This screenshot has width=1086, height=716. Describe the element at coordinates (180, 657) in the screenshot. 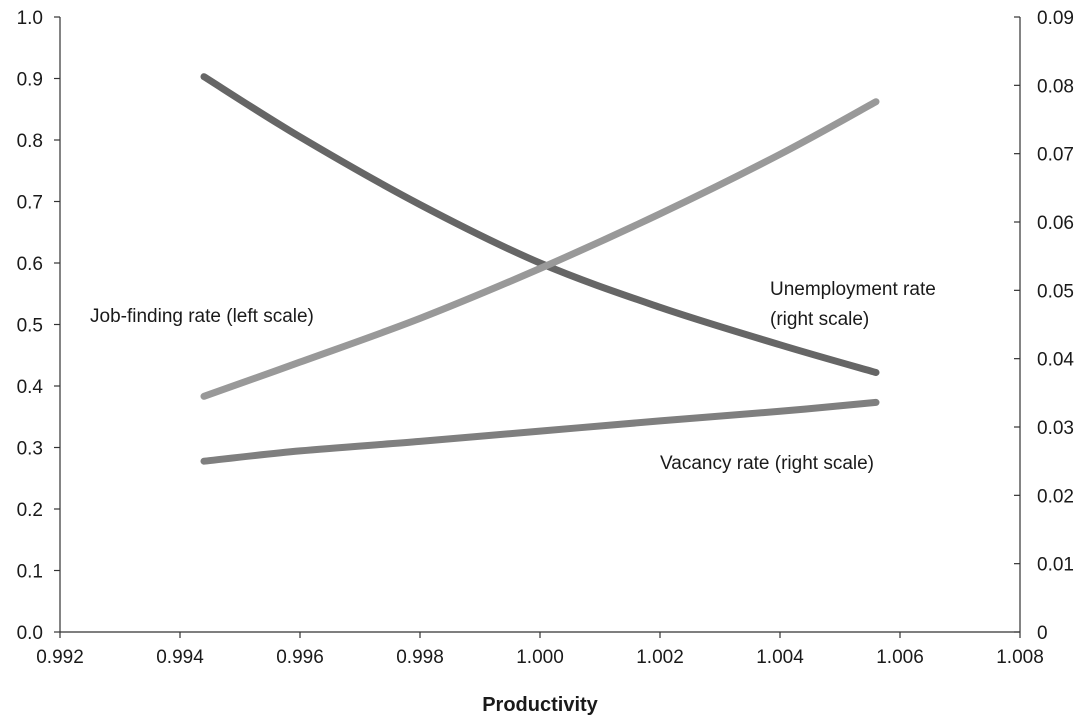

I see `x-tick-label: 0.994` at that location.